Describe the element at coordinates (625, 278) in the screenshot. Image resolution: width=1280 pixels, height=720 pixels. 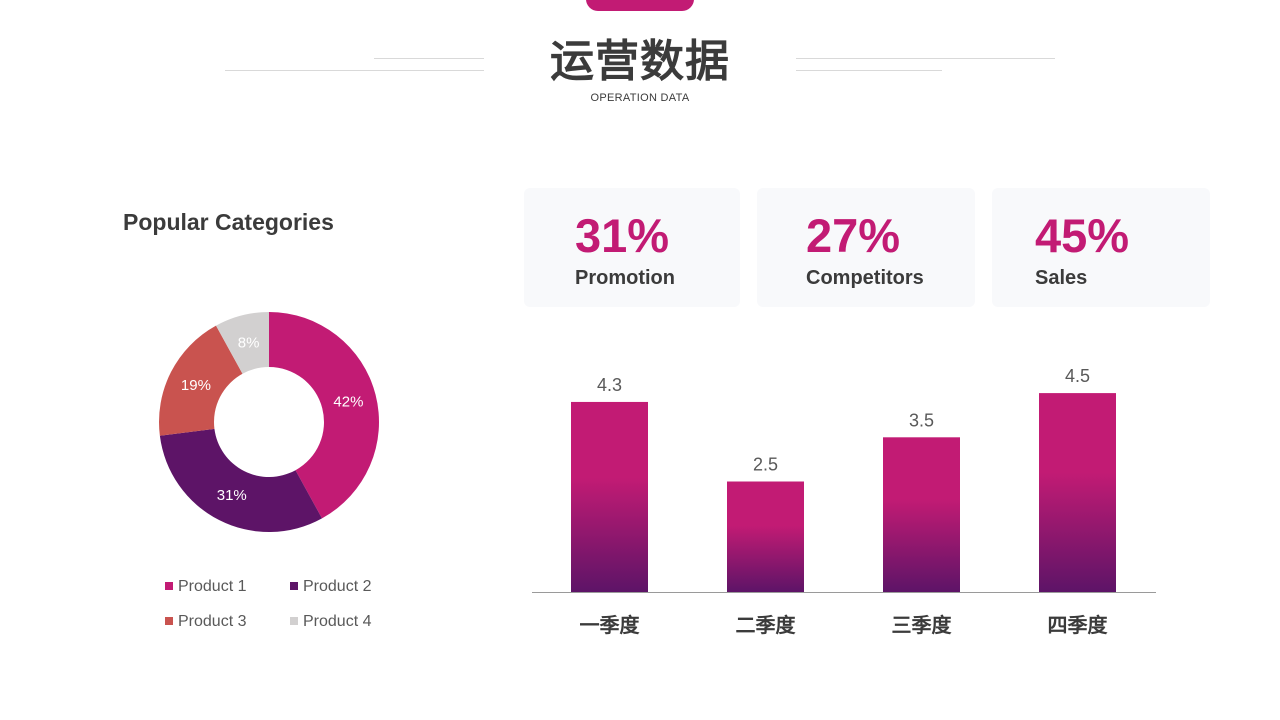
I see `stat-label: Promotion` at that location.